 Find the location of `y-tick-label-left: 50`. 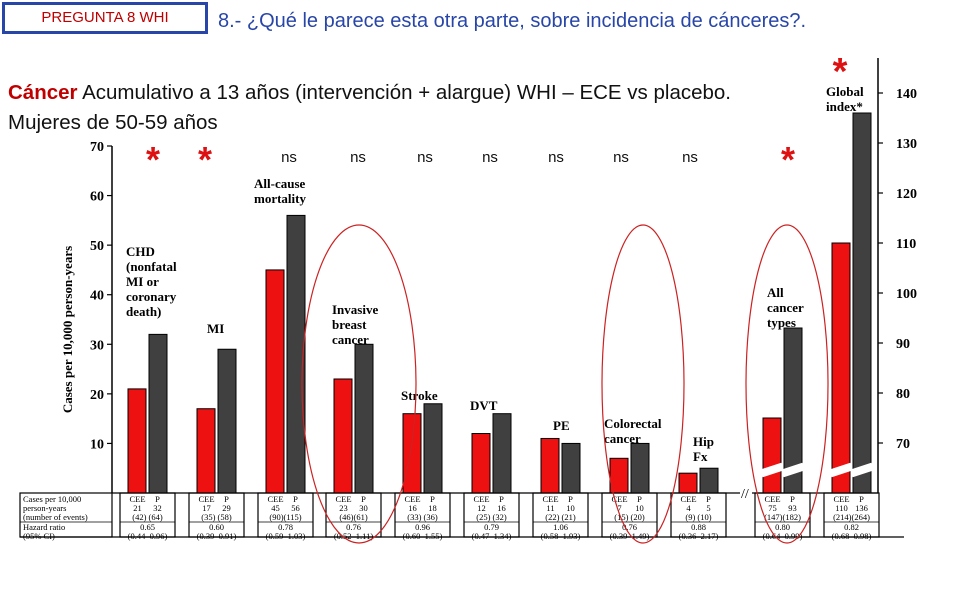

y-tick-label-left: 50 is located at coordinates (97, 246).